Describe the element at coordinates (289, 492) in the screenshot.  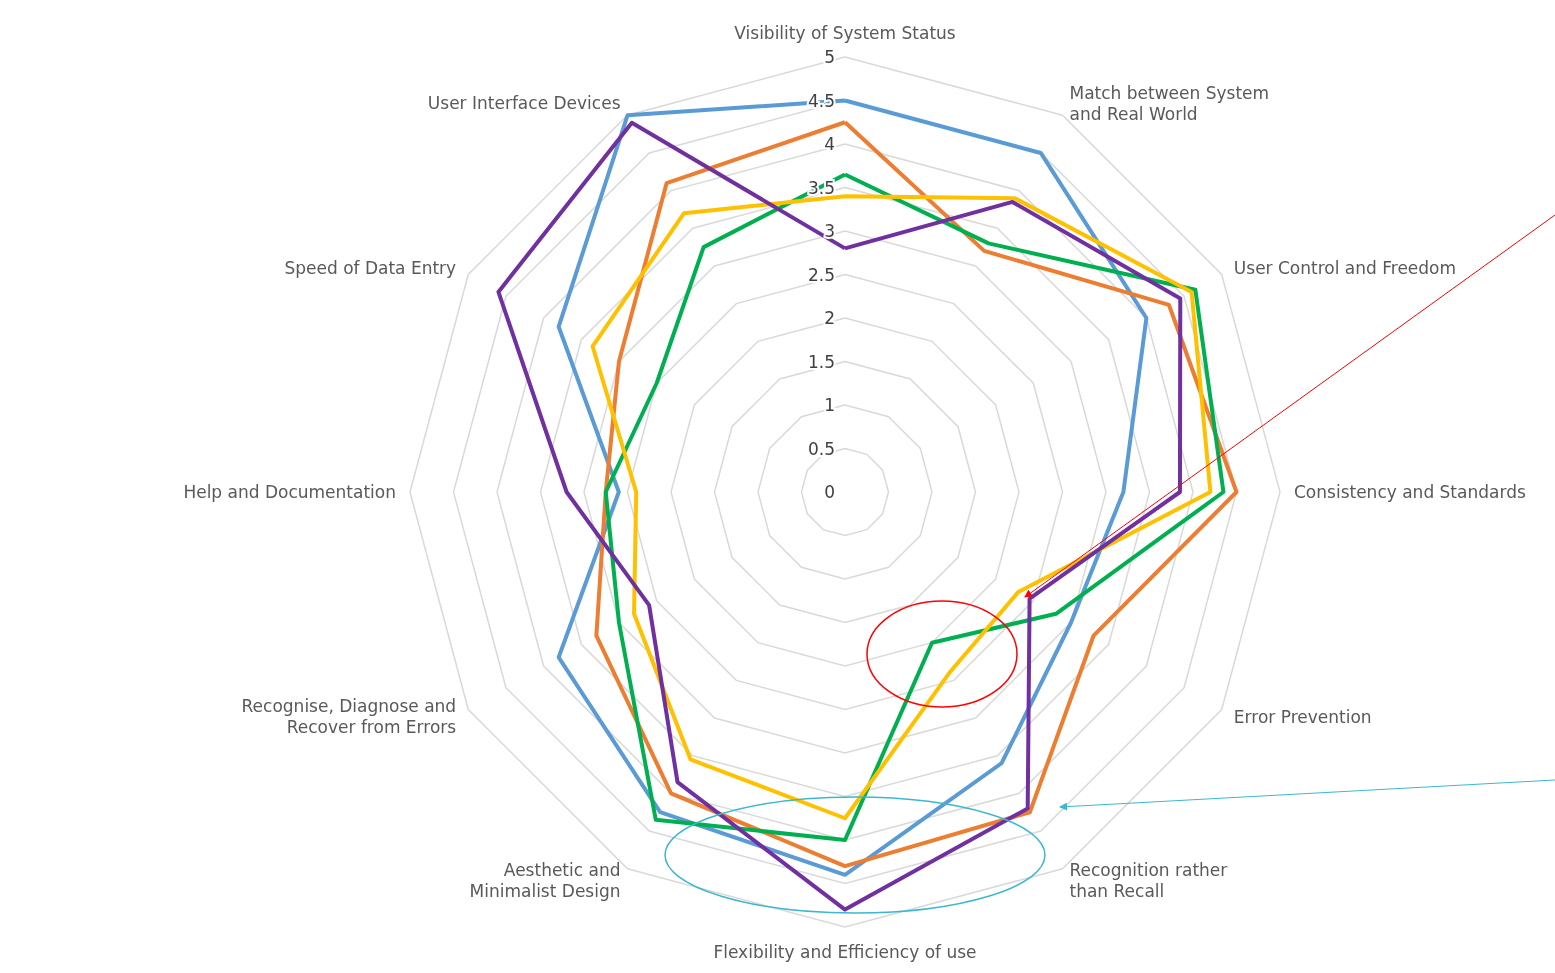
I see `spoke-label: Help and Documentation` at that location.